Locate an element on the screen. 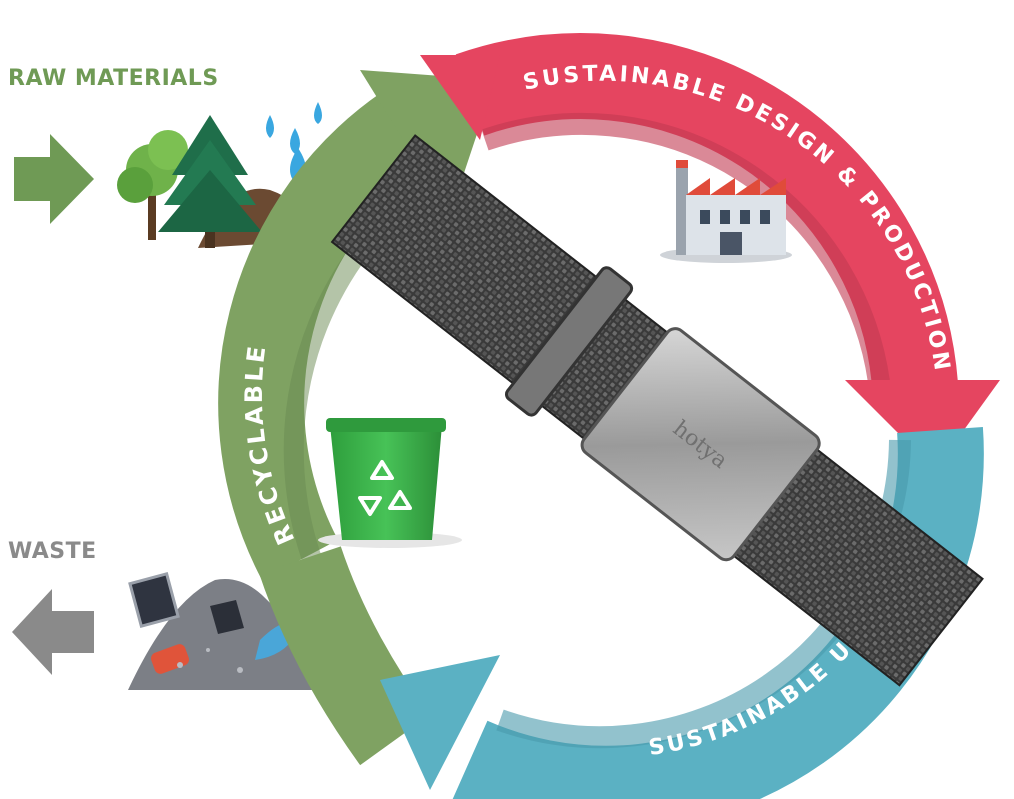 This screenshot has height=799, width=1014. recycling-bin-icon is located at coordinates (390, 483).